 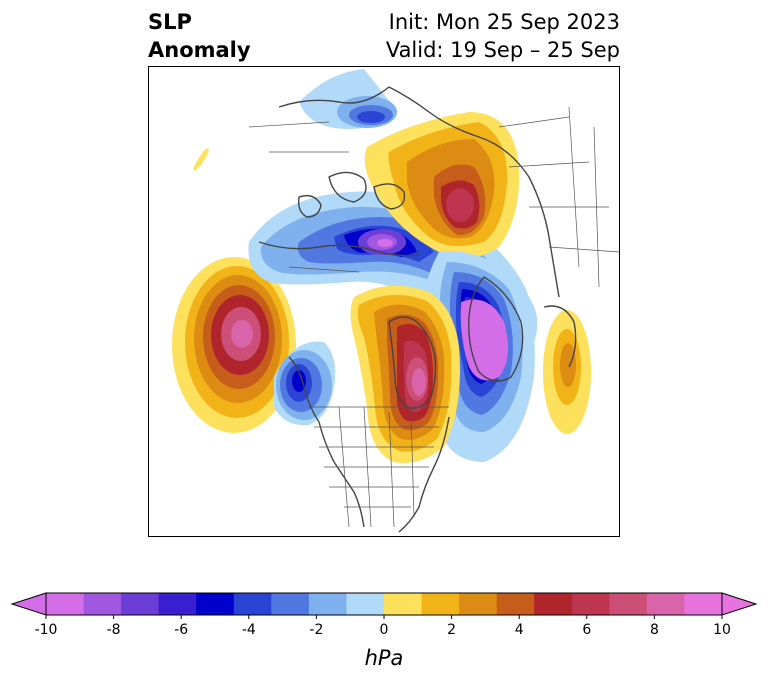 What do you see at coordinates (199, 50) in the screenshot?
I see `map-title-line-2: Anomaly` at bounding box center [199, 50].